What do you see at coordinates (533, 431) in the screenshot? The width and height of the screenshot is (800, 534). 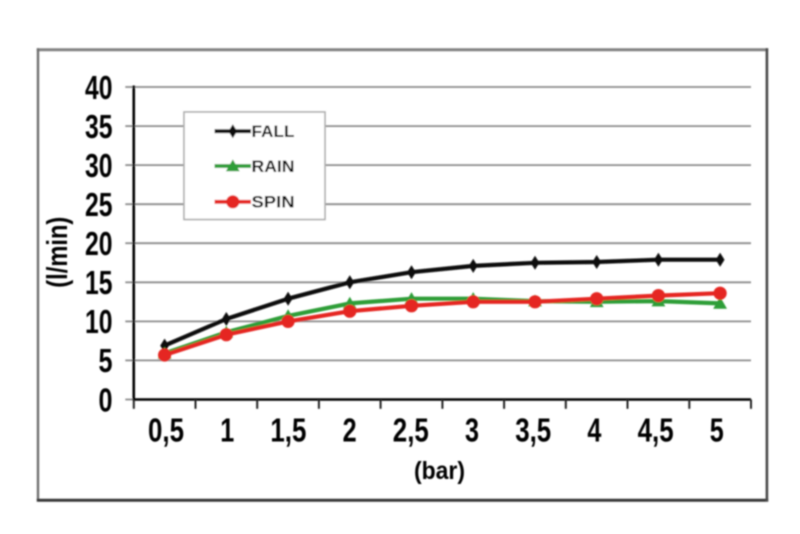 I see `svg-text: 3,5` at bounding box center [533, 431].